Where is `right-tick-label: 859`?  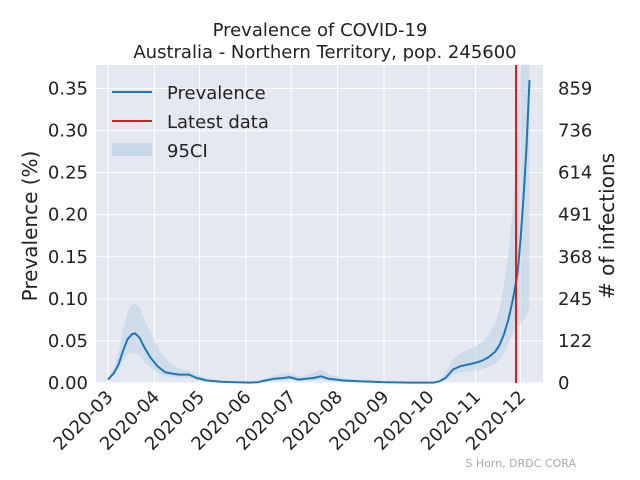
right-tick-label: 859 is located at coordinates (575, 89).